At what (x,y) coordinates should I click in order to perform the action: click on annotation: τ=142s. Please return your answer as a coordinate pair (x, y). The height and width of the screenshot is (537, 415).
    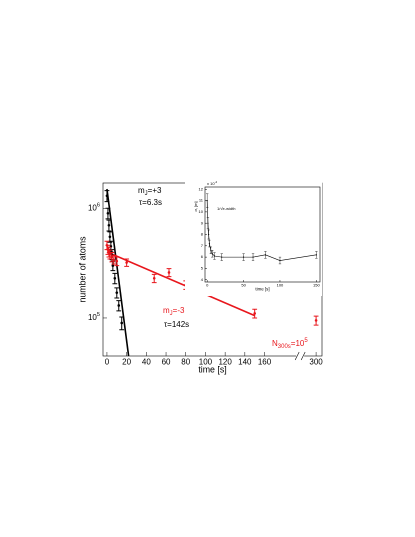
    Looking at the image, I should click on (176, 324).